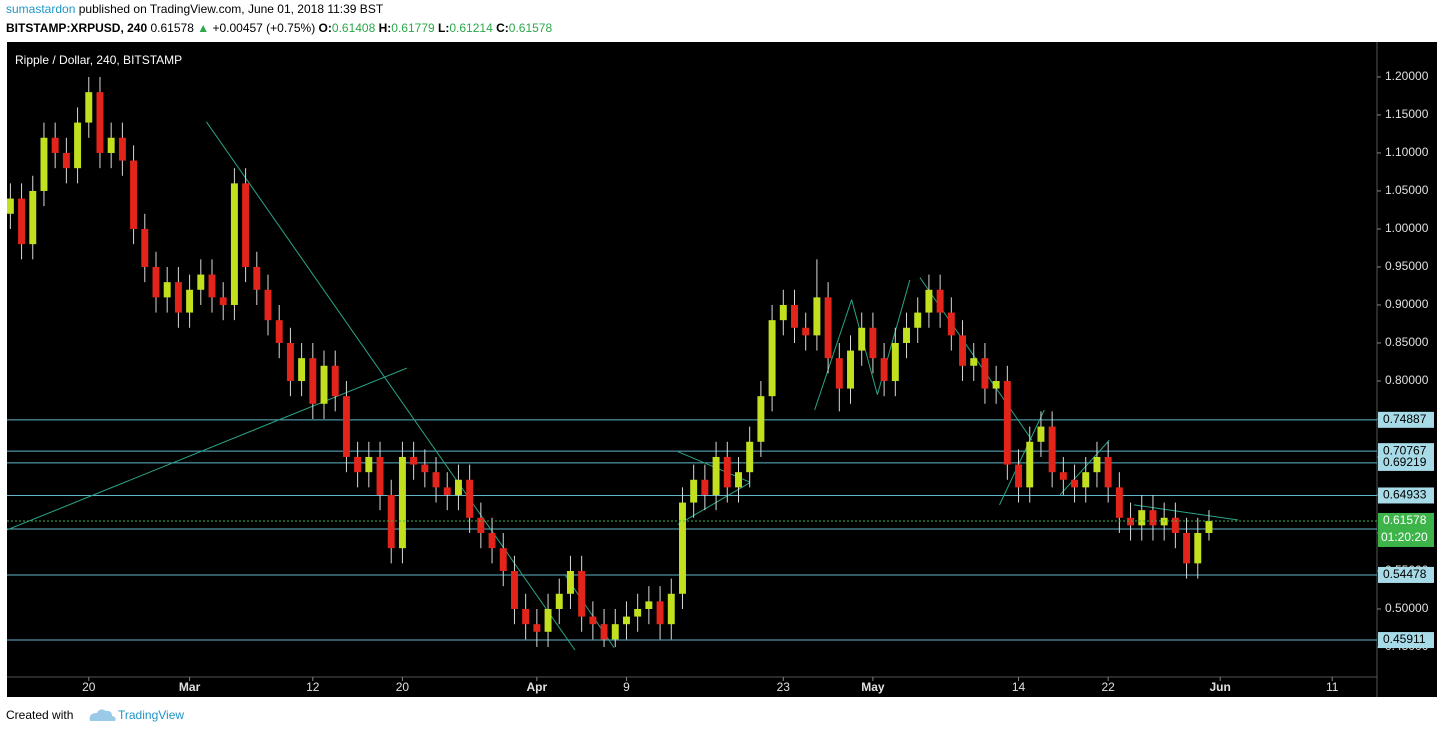  I want to click on level-tag-label: 0.45911, so click(1404, 639).